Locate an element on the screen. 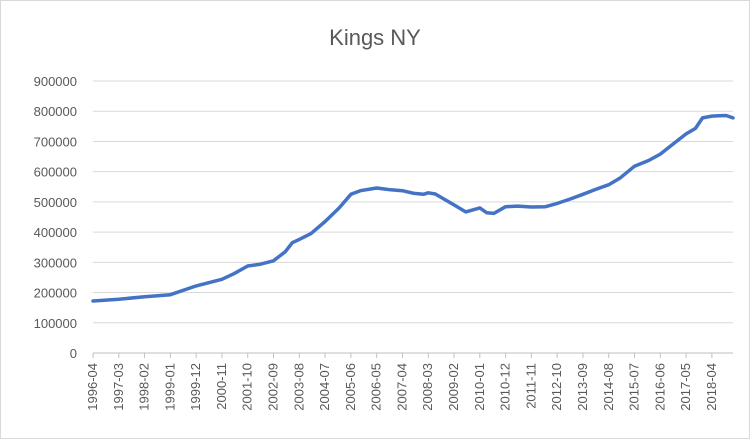  x-tick-label: 2009-02 is located at coordinates (453, 387).